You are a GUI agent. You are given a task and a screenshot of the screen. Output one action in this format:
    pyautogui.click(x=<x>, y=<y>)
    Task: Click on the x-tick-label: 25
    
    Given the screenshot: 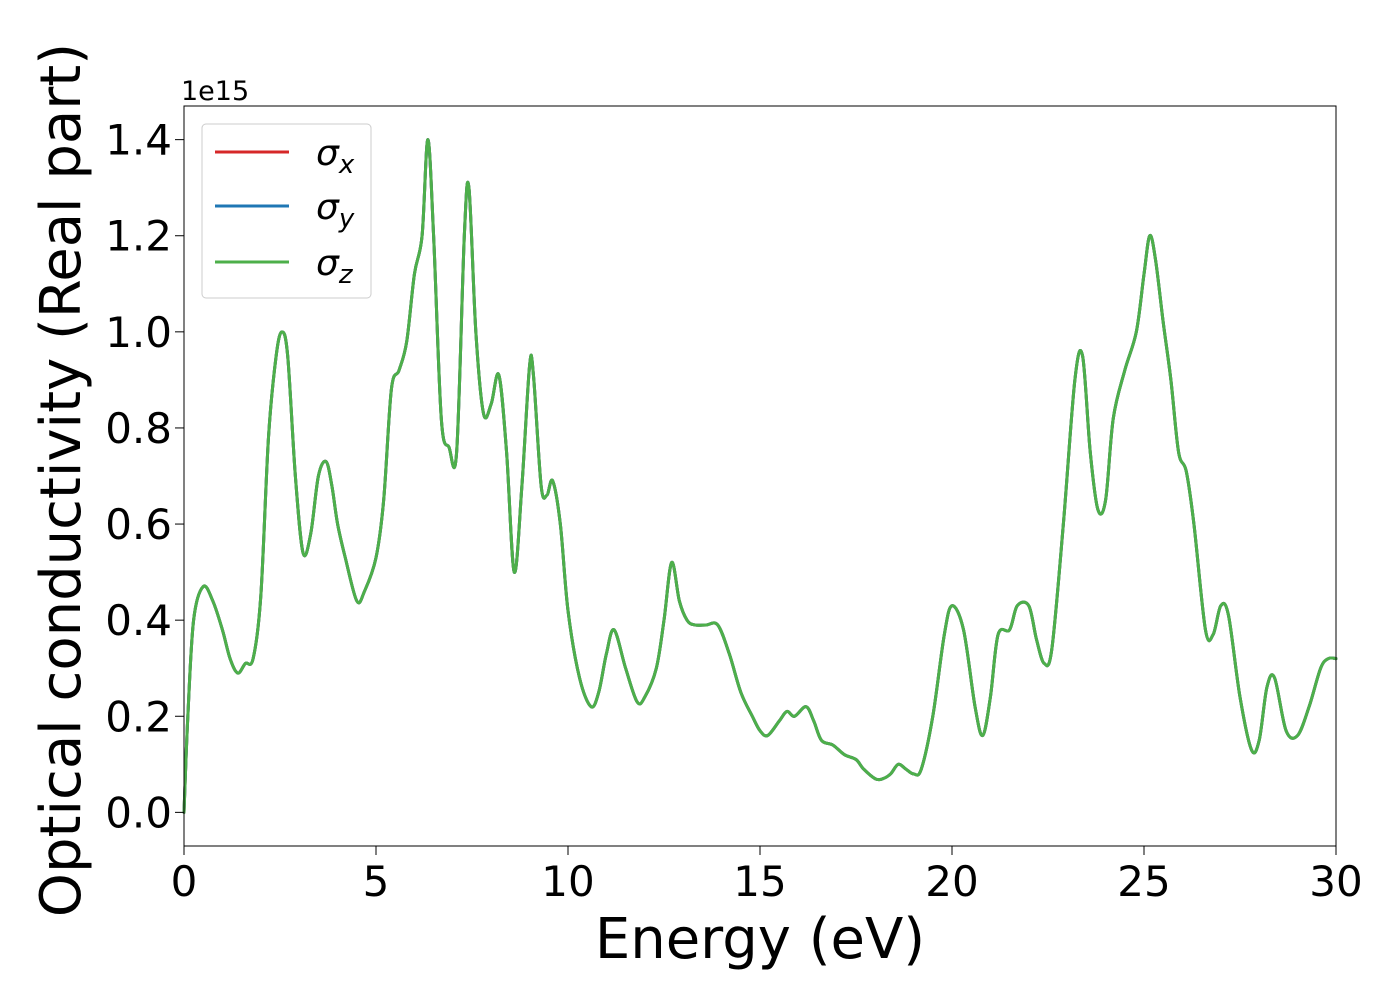 What is the action you would take?
    pyautogui.click(x=1143, y=881)
    